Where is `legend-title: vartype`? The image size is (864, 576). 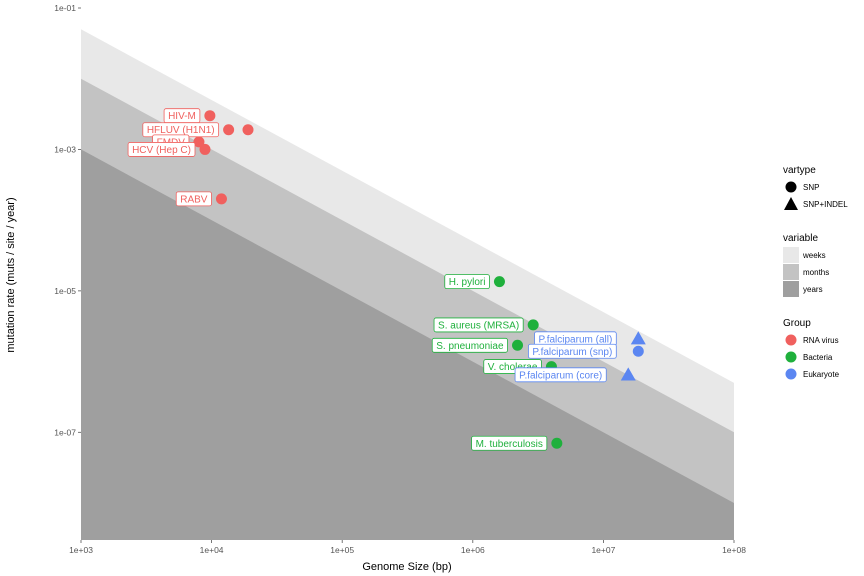
legend-title: vartype is located at coordinates (799, 170).